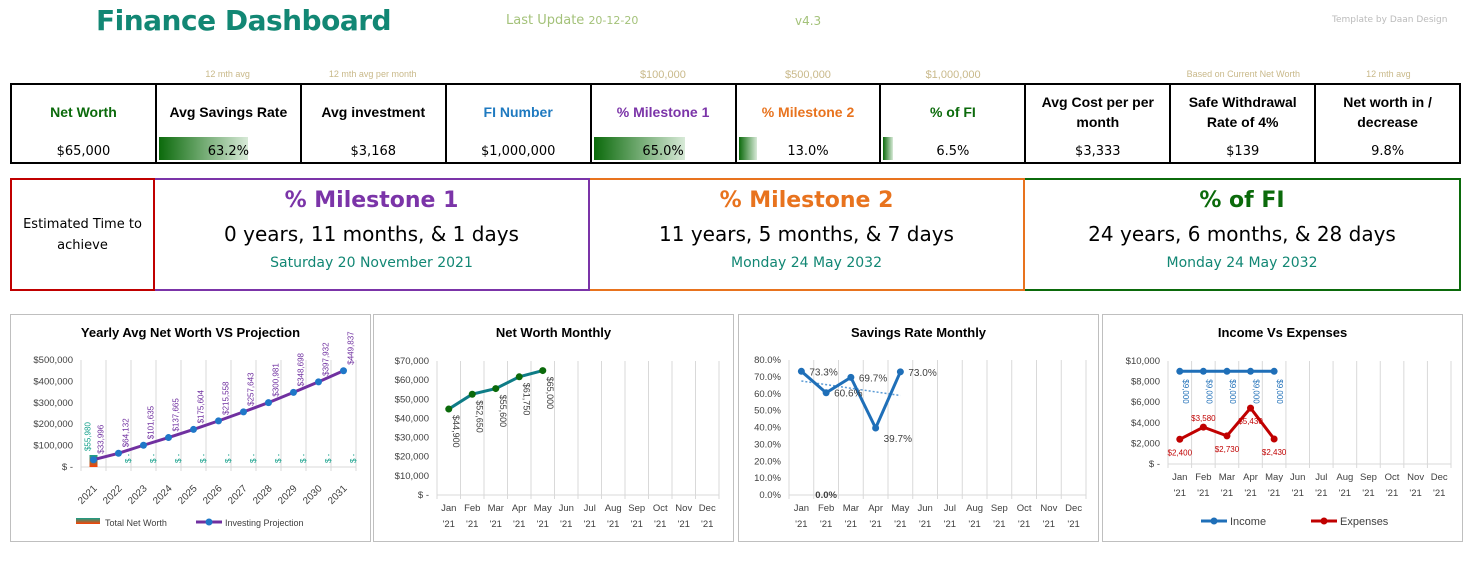 Image resolution: width=1472 pixels, height=564 pixels. Describe the element at coordinates (898, 439) in the screenshot. I see `data-label: 39.7%` at that location.